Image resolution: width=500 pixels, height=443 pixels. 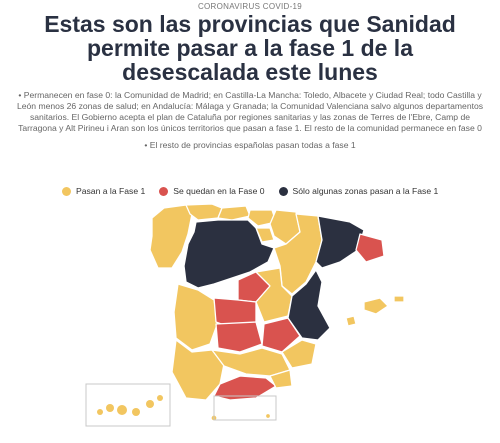 What do you see at coordinates (111, 191) in the screenshot?
I see `legend-label: Pasan a la Fase 1` at bounding box center [111, 191].